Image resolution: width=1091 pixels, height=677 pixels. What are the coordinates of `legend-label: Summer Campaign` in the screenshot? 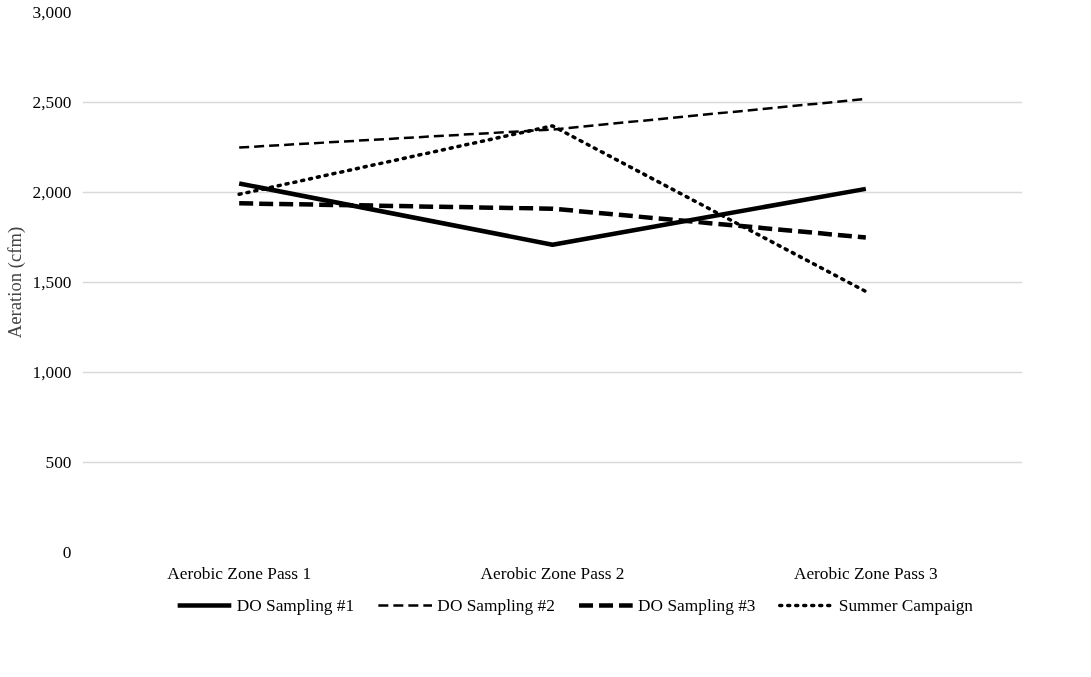 It's located at (906, 605).